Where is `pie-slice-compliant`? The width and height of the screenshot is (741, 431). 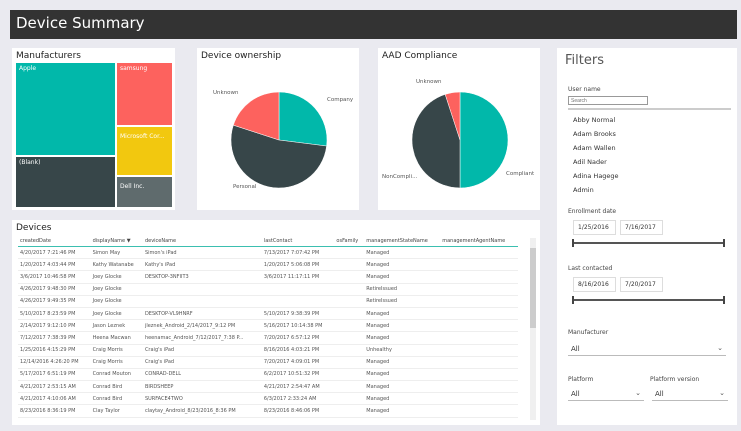 pie-slice-compliant is located at coordinates (484, 140).